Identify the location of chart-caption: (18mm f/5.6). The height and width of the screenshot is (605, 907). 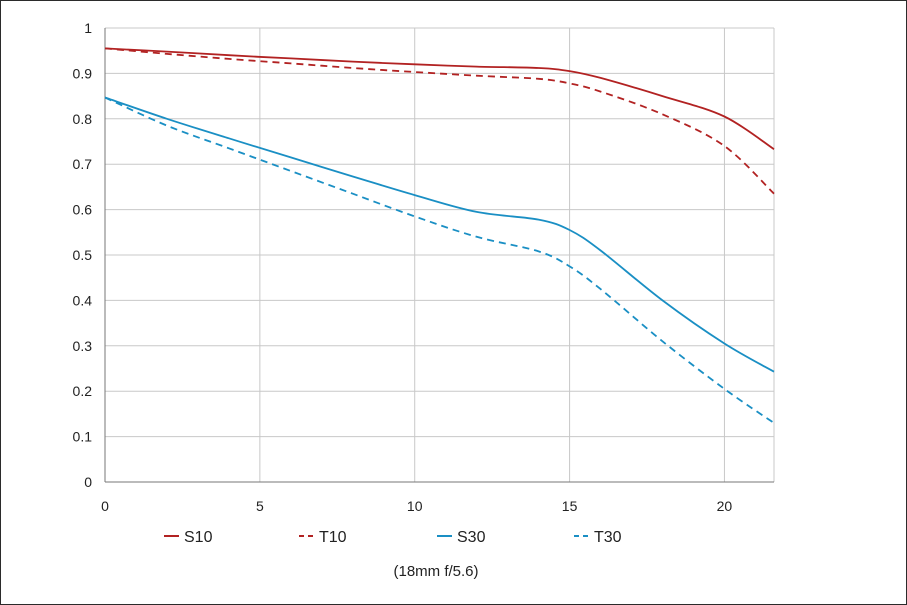
(435, 571).